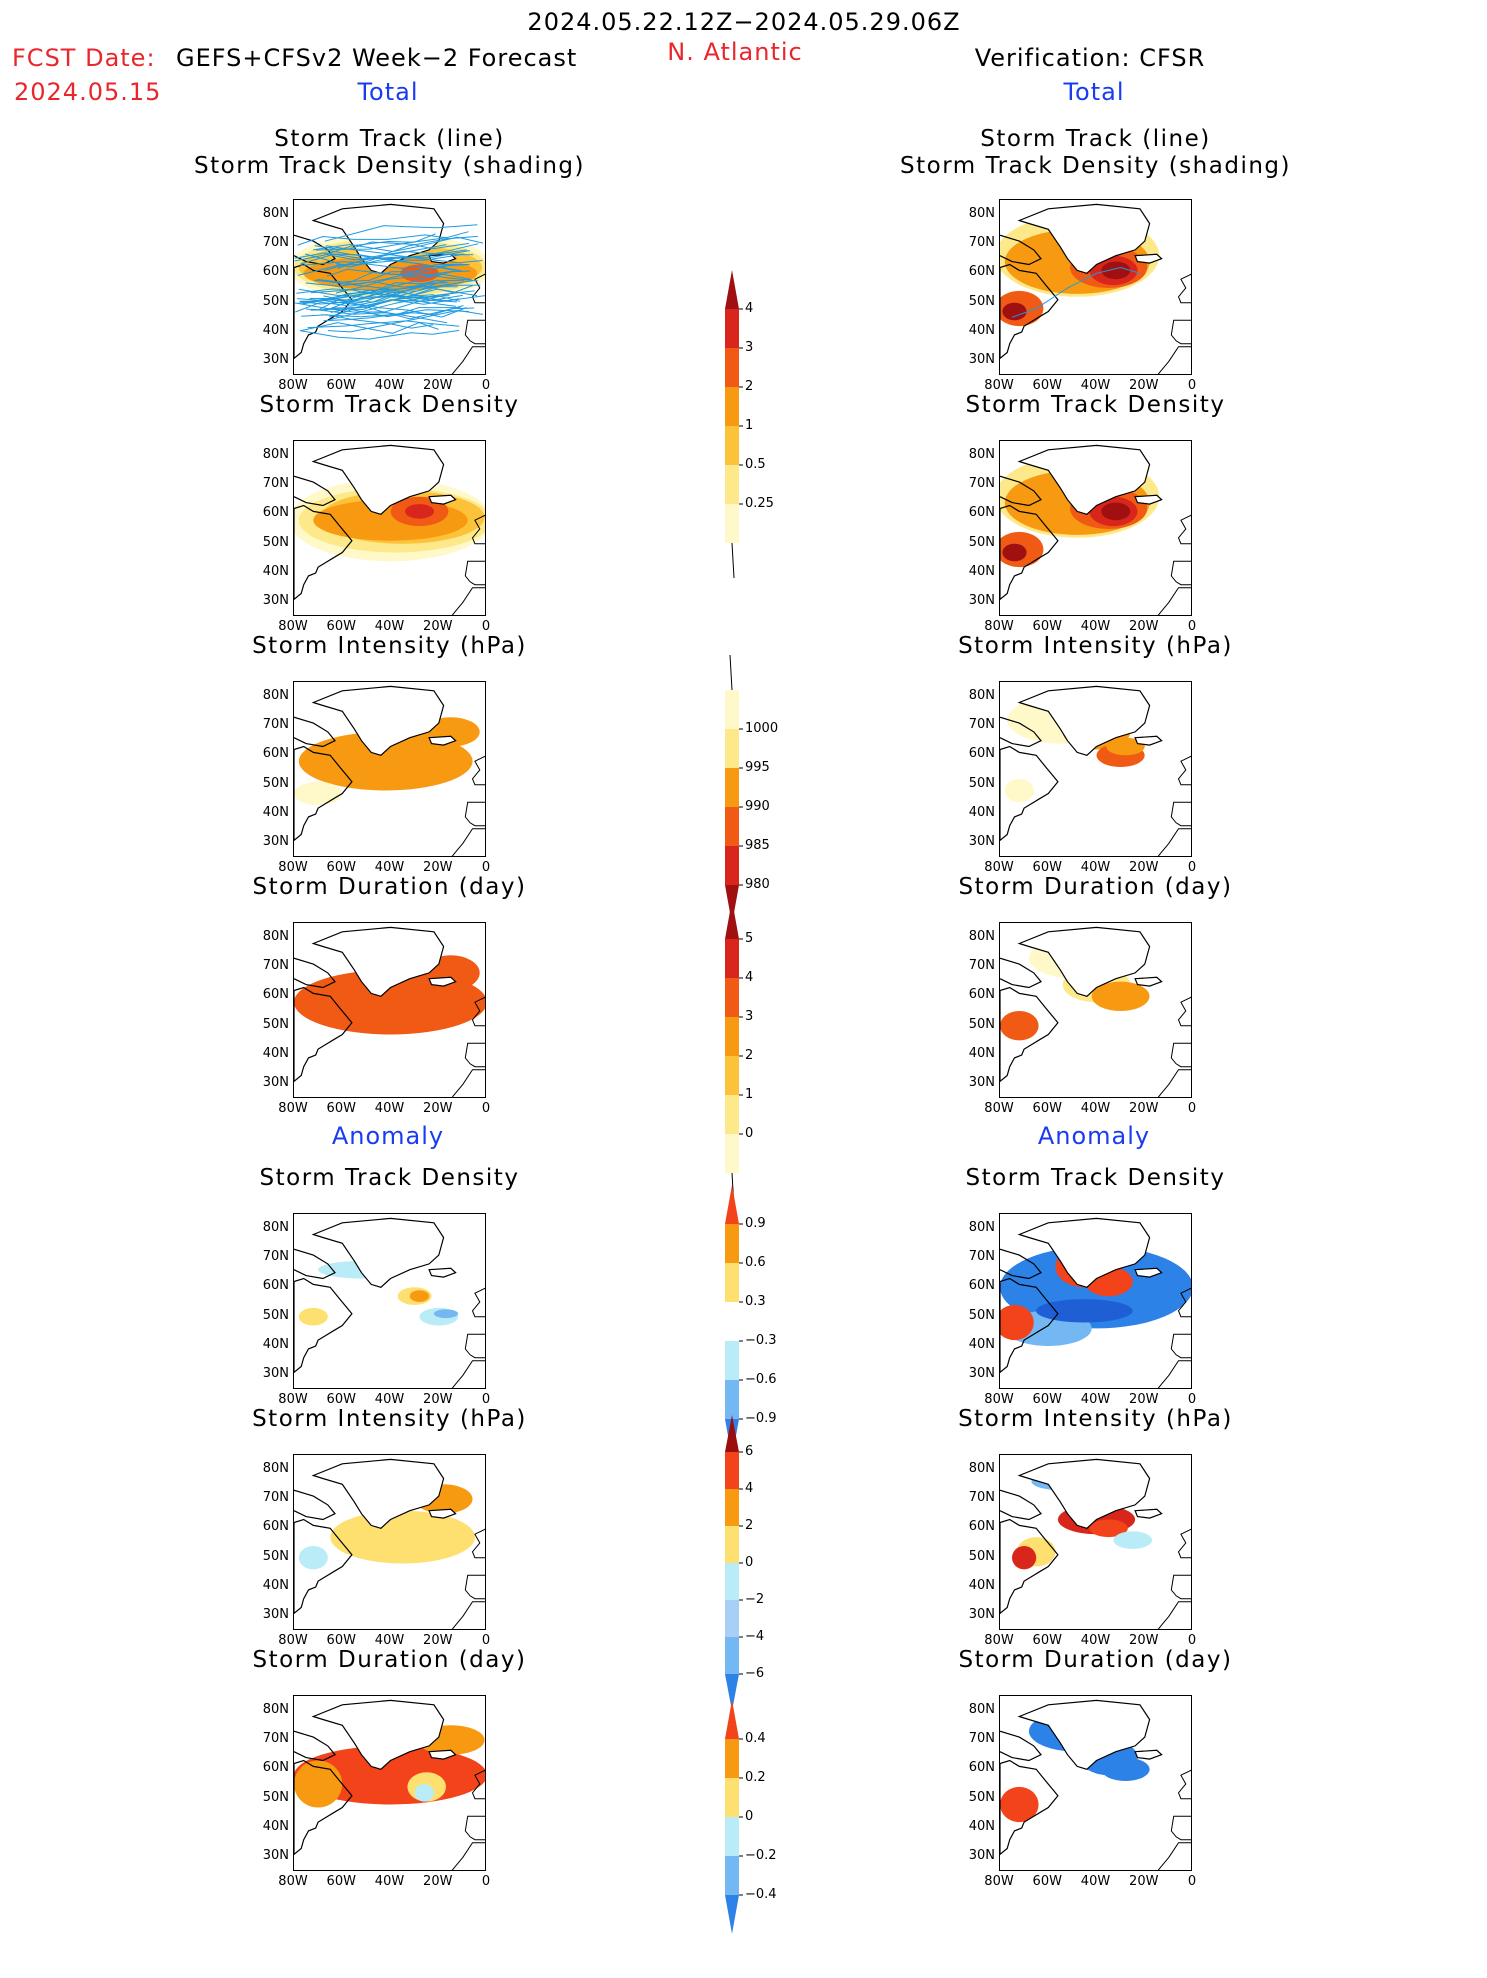  I want to click on colorbar-tick-label: 0.9, so click(755, 1223).